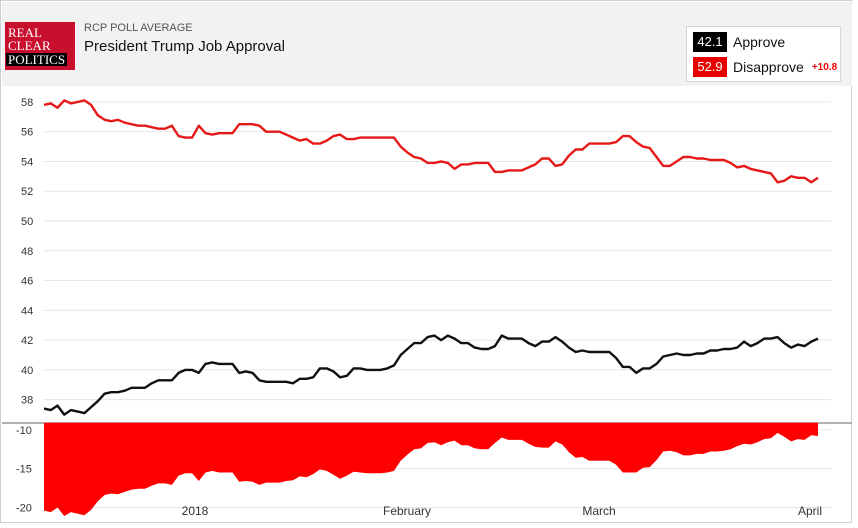  Describe the element at coordinates (25, 32) in the screenshot. I see `logo-line-1: REAL` at that location.